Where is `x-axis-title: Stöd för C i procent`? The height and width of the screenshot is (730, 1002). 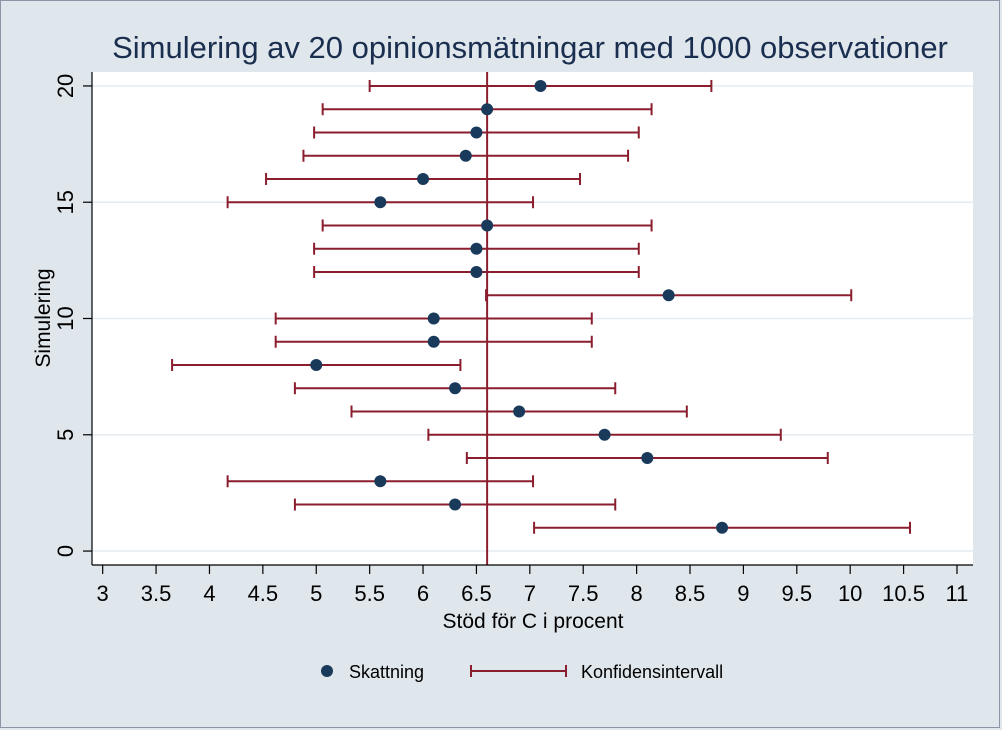 x-axis-title: Stöd för C i procent is located at coordinates (533, 621).